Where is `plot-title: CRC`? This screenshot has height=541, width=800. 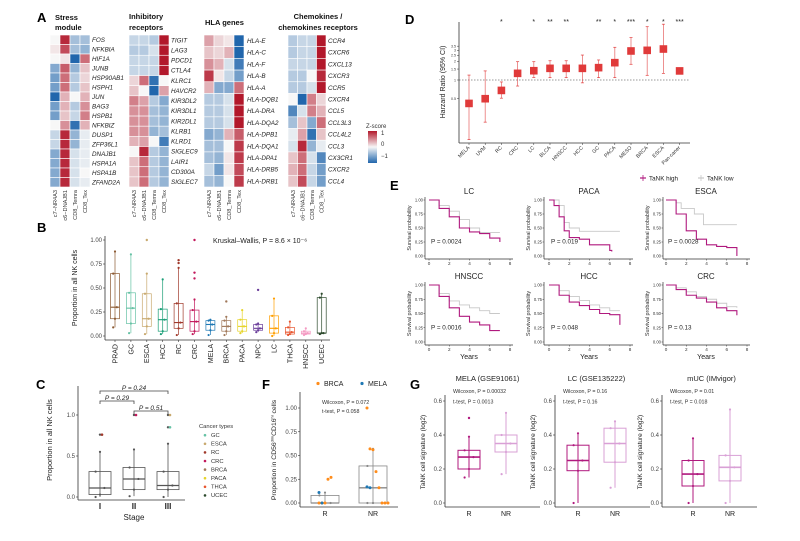 plot-title: CRC is located at coordinates (706, 276).